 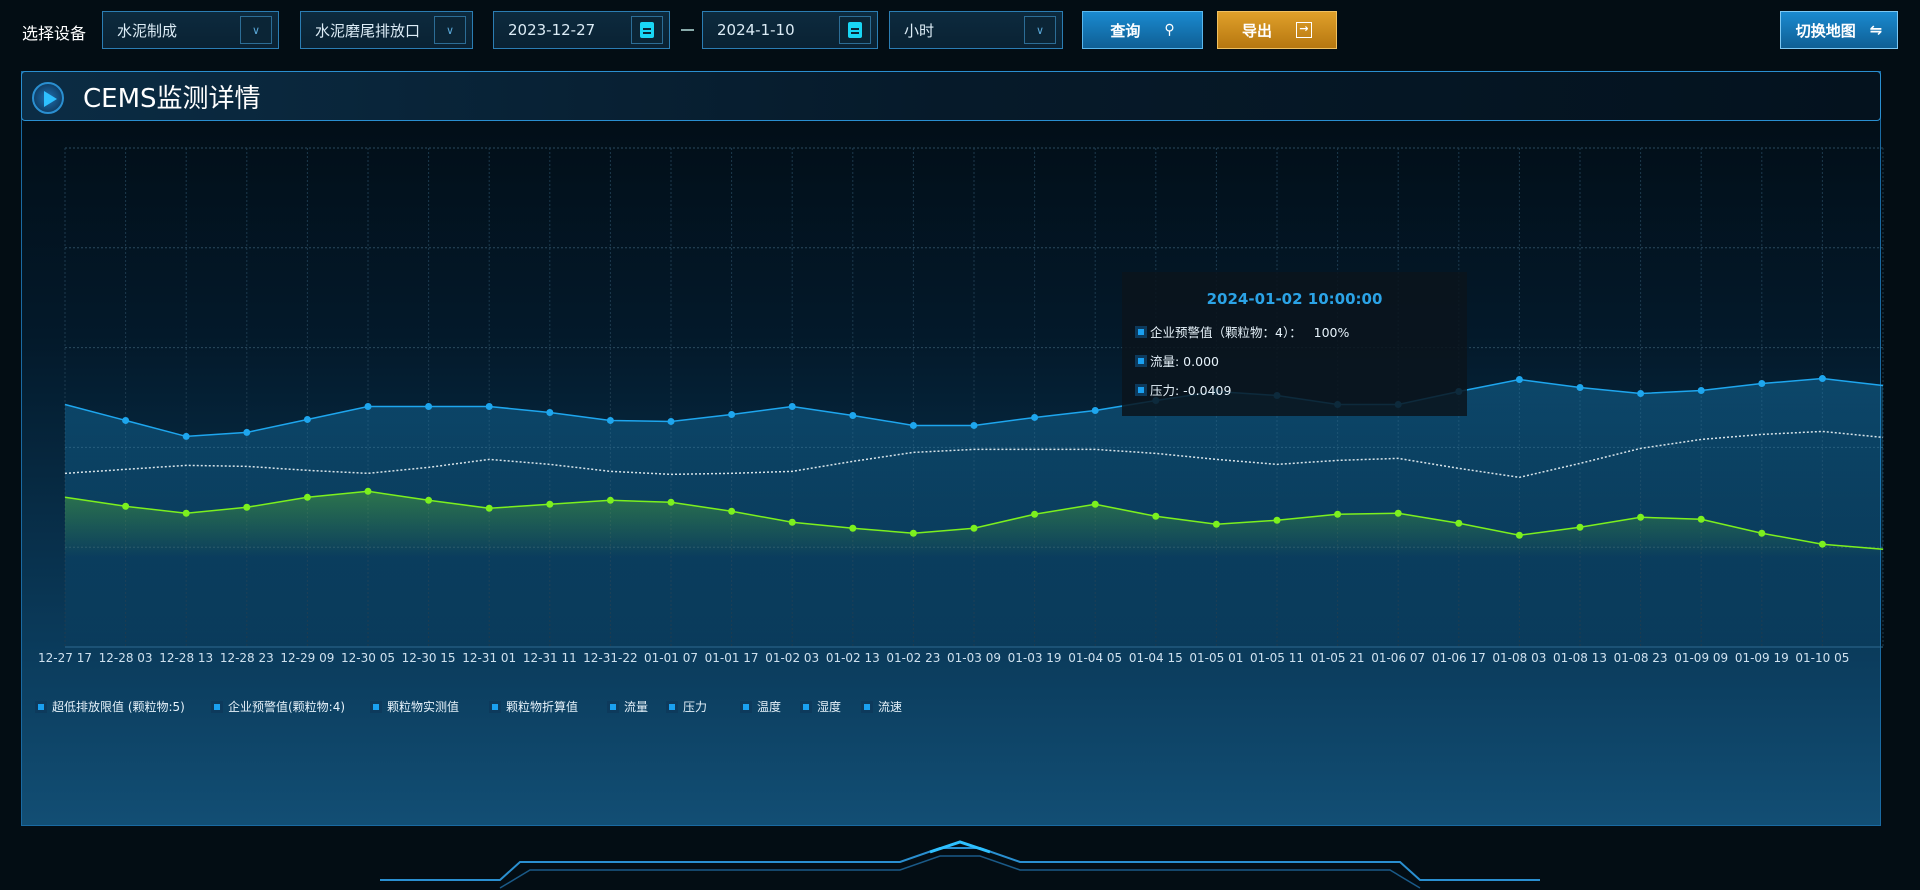 I want to click on switch-map-label: 切换地图, so click(x=1825, y=30).